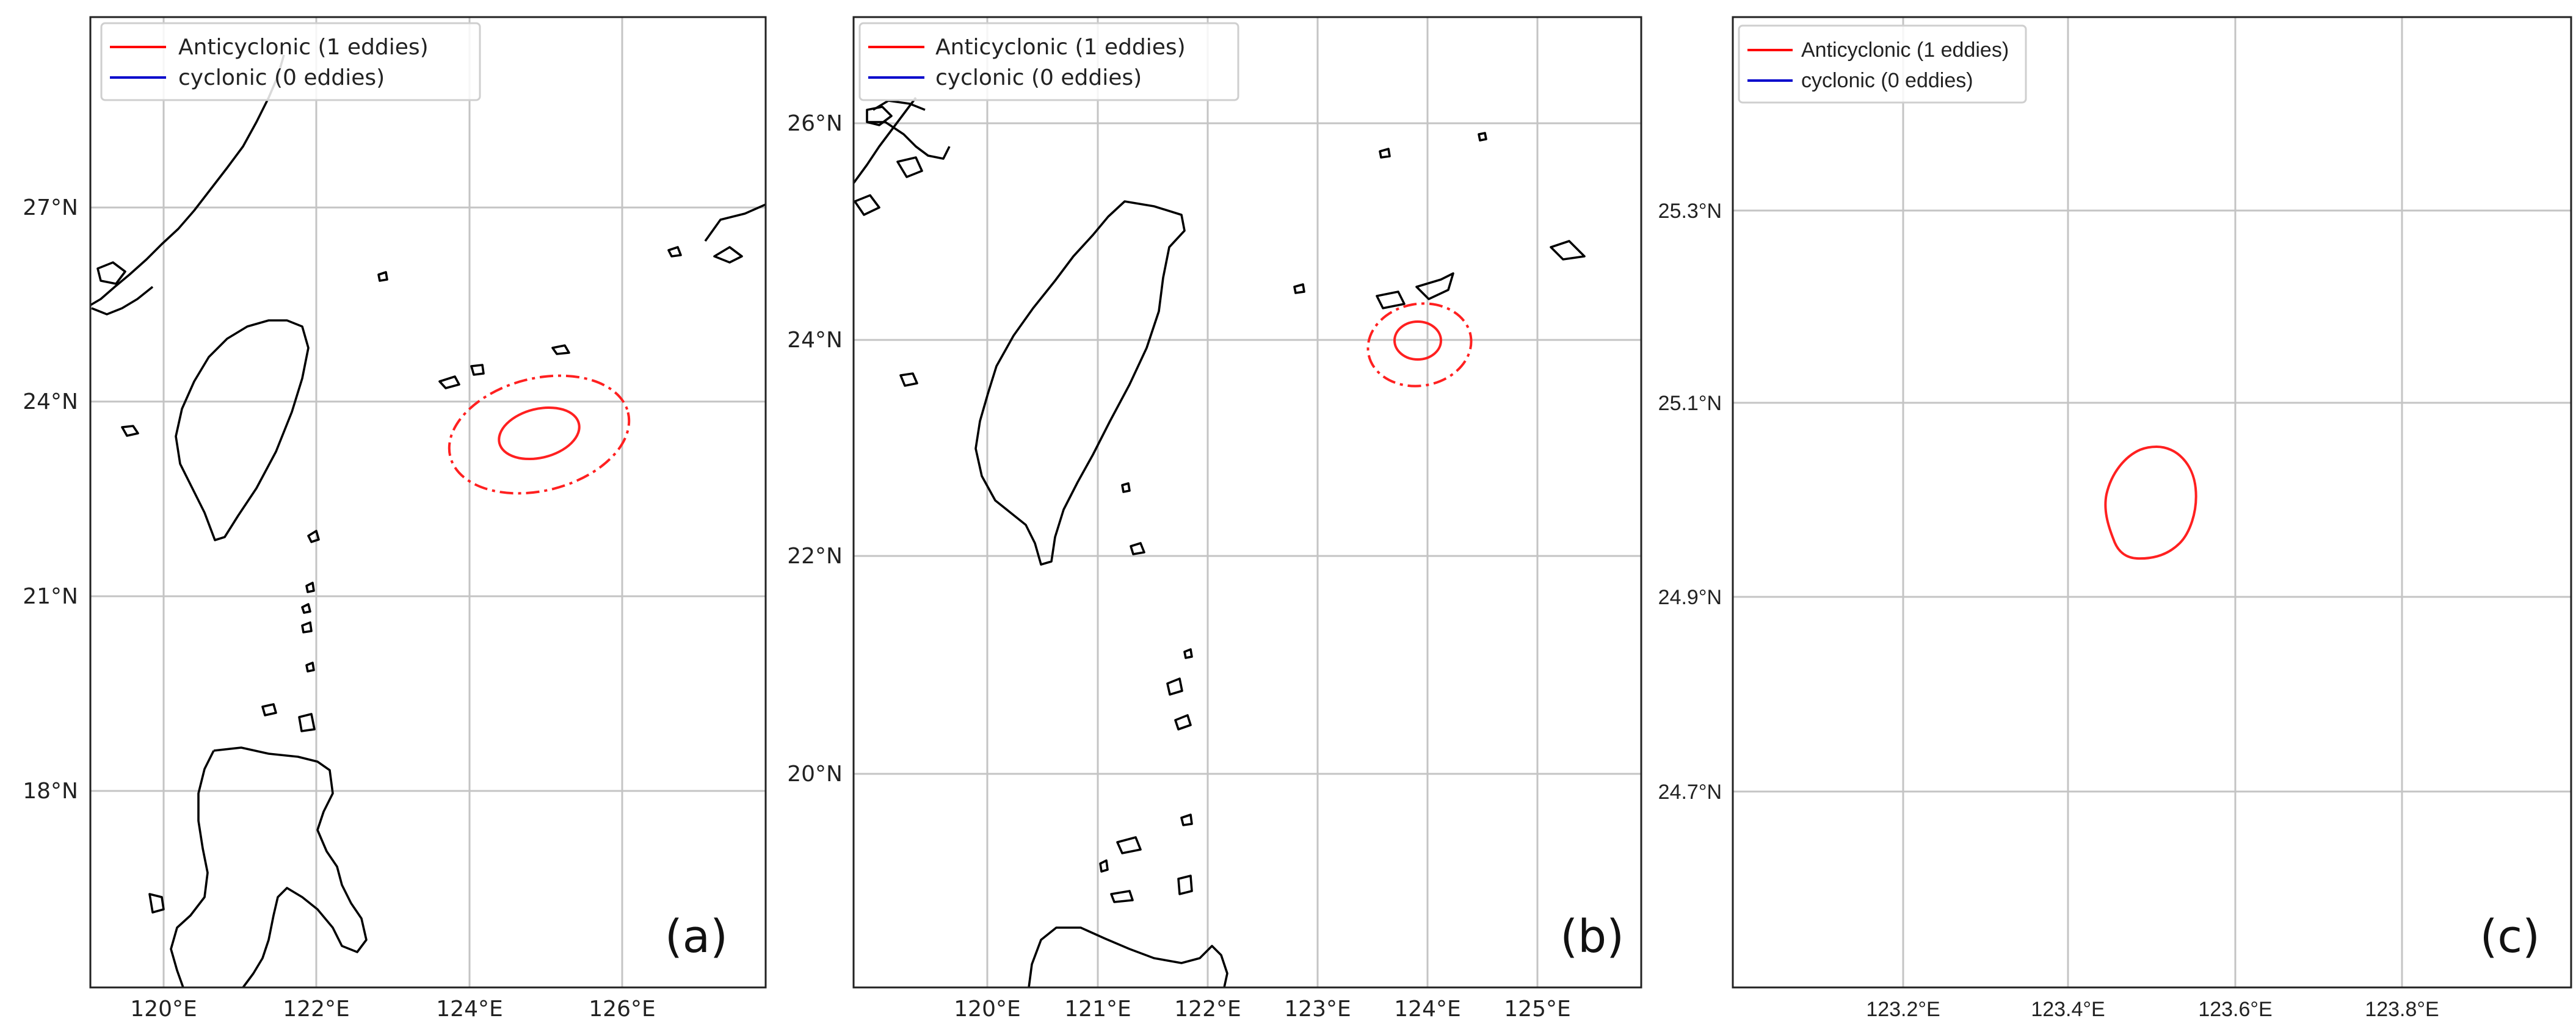 This screenshot has height=1032, width=2576. I want to click on panel-b-eddies, so click(1419, 345).